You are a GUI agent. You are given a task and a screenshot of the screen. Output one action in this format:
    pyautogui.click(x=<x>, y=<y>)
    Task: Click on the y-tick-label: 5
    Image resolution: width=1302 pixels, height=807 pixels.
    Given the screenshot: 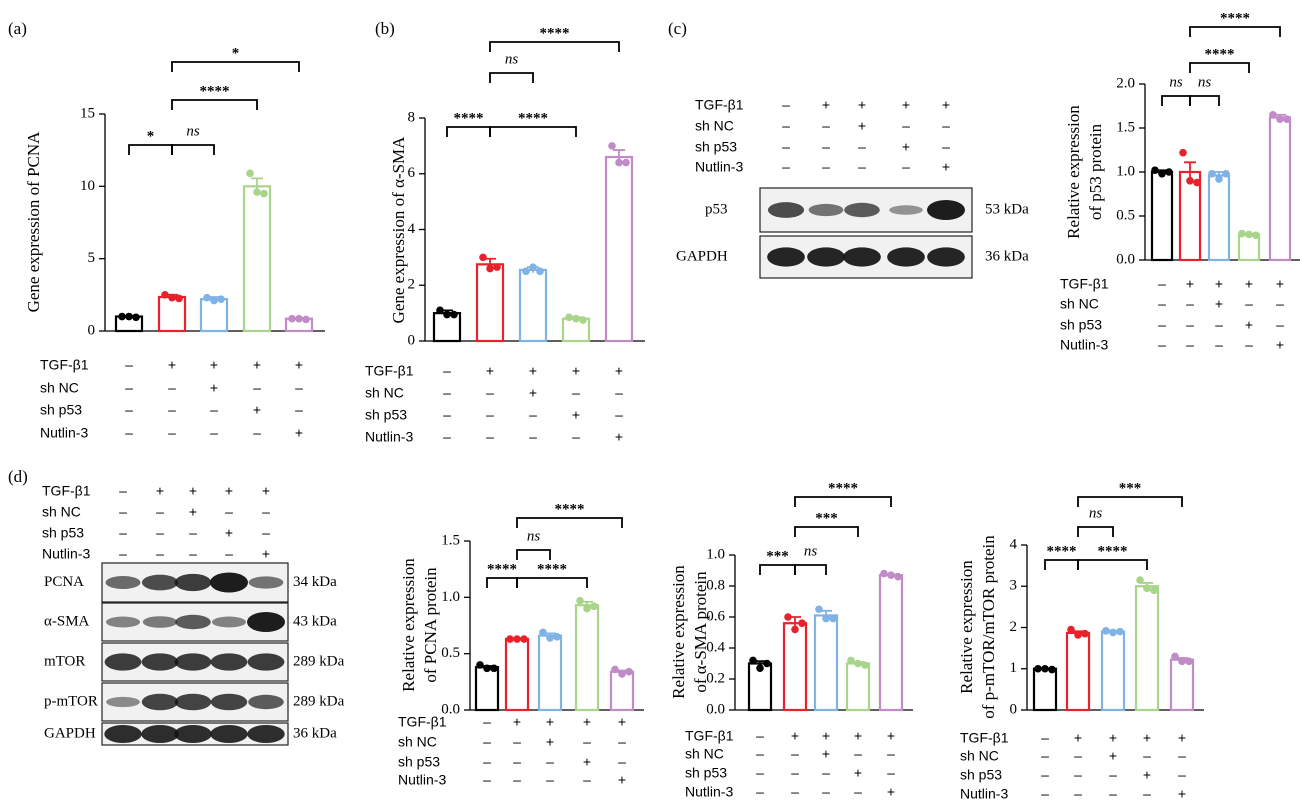 What is the action you would take?
    pyautogui.click(x=92, y=258)
    